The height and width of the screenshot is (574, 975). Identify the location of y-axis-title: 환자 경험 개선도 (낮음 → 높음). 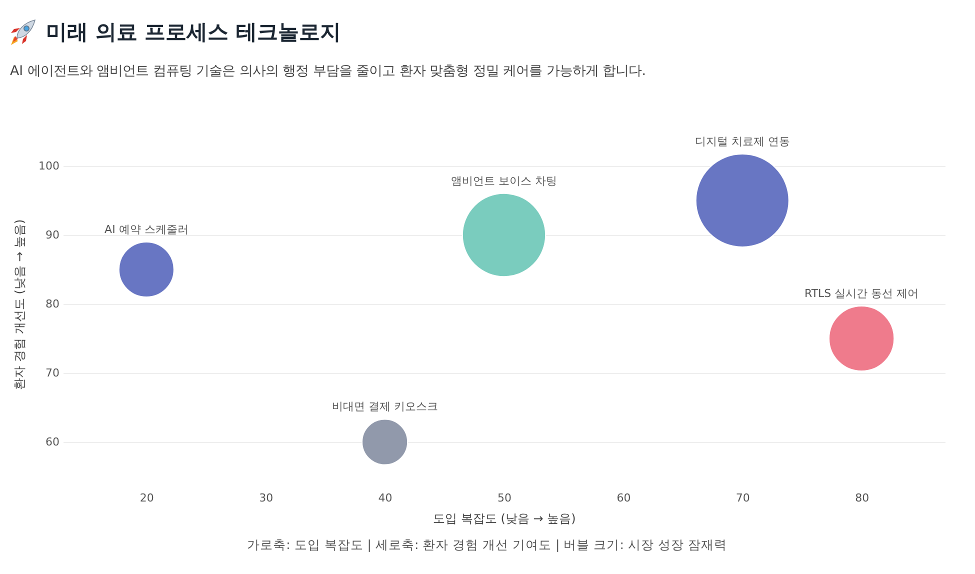
(19, 304).